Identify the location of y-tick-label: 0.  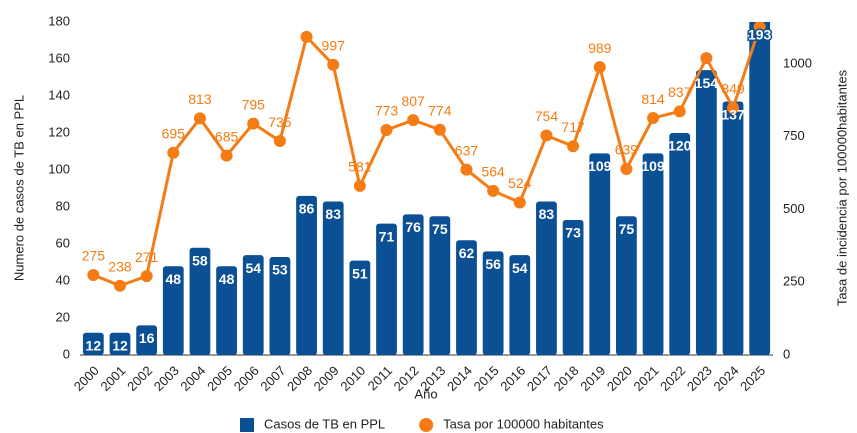
(66, 353).